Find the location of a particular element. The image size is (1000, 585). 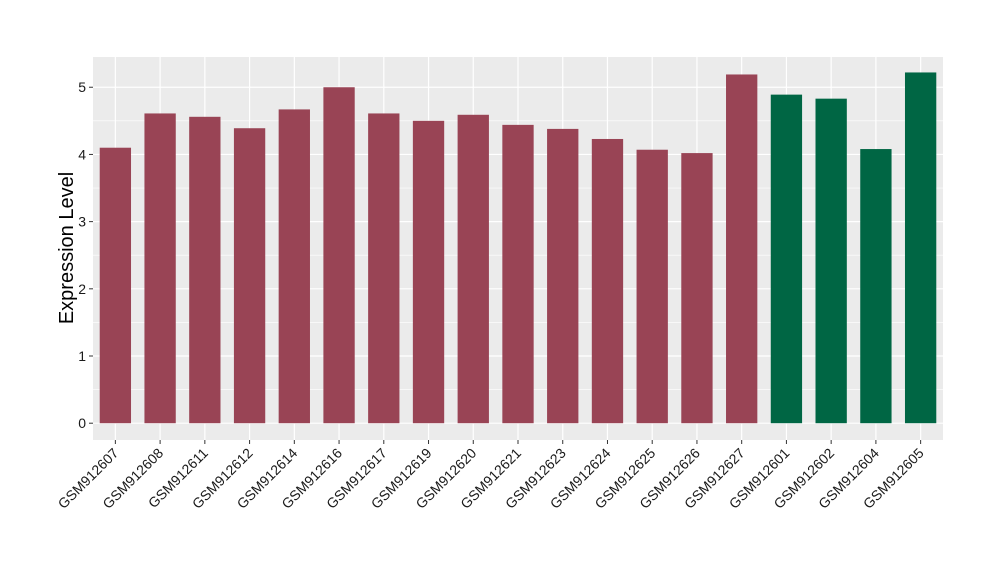

bar-GSM912605 is located at coordinates (920, 248).